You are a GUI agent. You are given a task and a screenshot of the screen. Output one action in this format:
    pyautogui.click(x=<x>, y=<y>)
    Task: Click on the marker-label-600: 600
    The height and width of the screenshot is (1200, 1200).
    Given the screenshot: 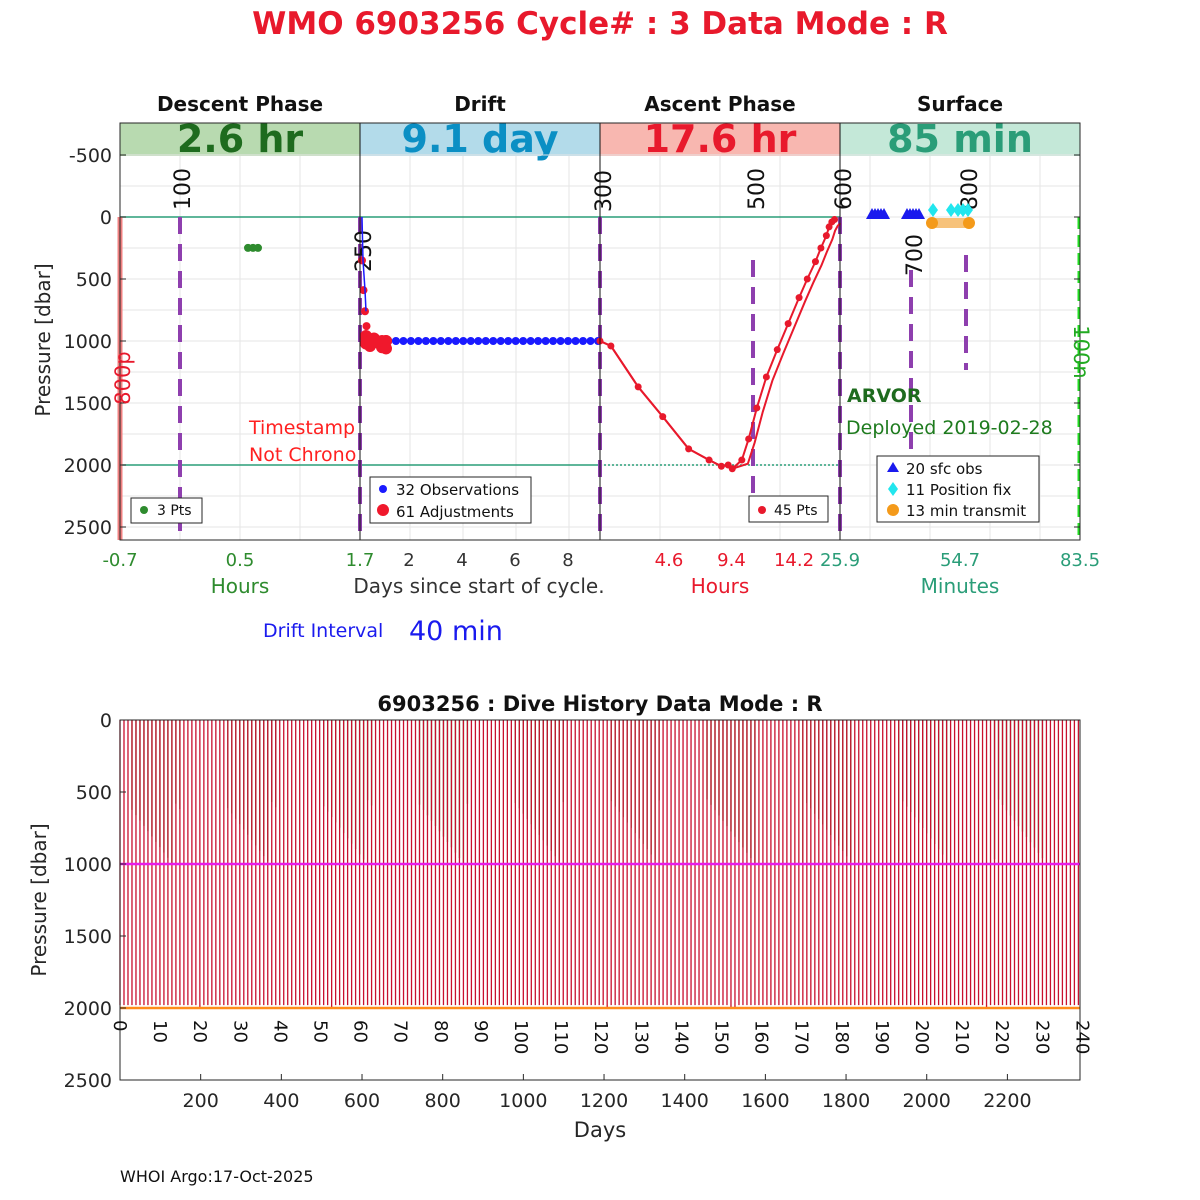 What is the action you would take?
    pyautogui.click(x=844, y=189)
    